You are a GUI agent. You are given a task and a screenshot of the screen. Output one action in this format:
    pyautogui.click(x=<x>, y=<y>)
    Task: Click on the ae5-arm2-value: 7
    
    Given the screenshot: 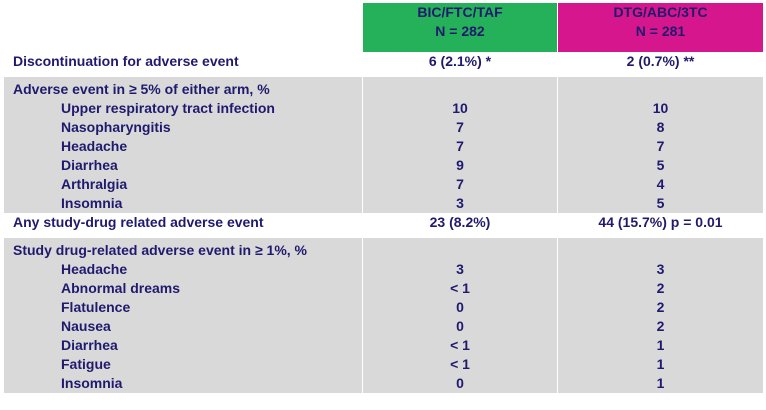 What is the action you would take?
    pyautogui.click(x=660, y=146)
    